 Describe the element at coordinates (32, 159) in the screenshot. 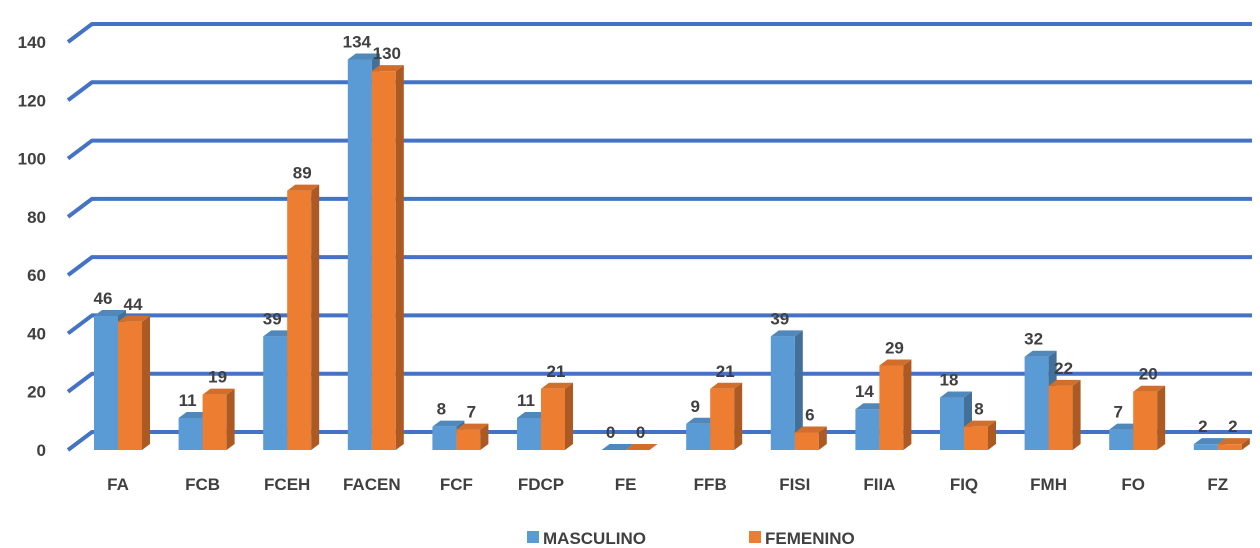

I see `y-tick-label: 100` at that location.